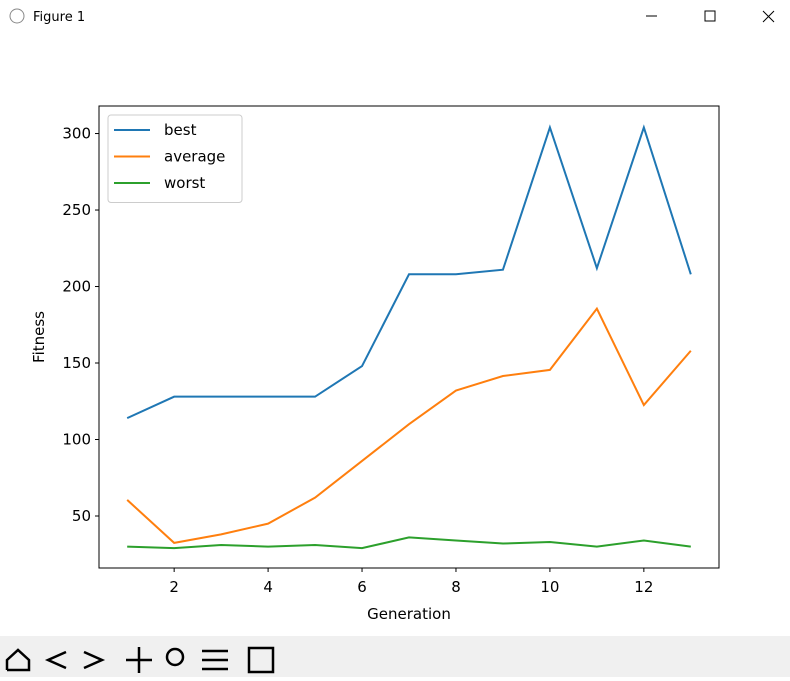 This screenshot has height=681, width=790. I want to click on maximize-button, so click(710, 16).